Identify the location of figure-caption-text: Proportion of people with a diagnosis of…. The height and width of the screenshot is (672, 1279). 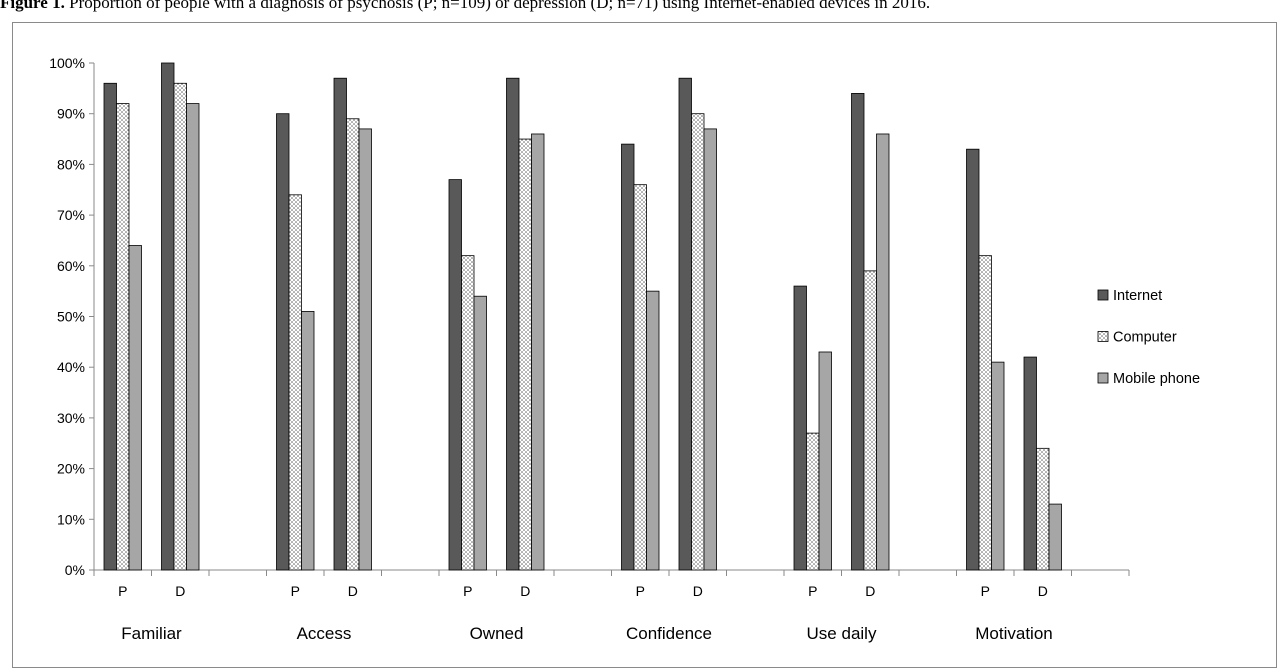
(500, 6).